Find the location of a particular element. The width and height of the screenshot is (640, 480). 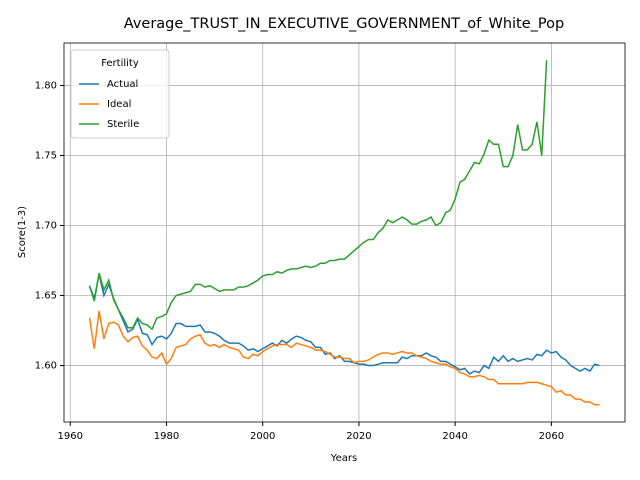

y-axis-label: Score(1-3) is located at coordinates (22, 232).